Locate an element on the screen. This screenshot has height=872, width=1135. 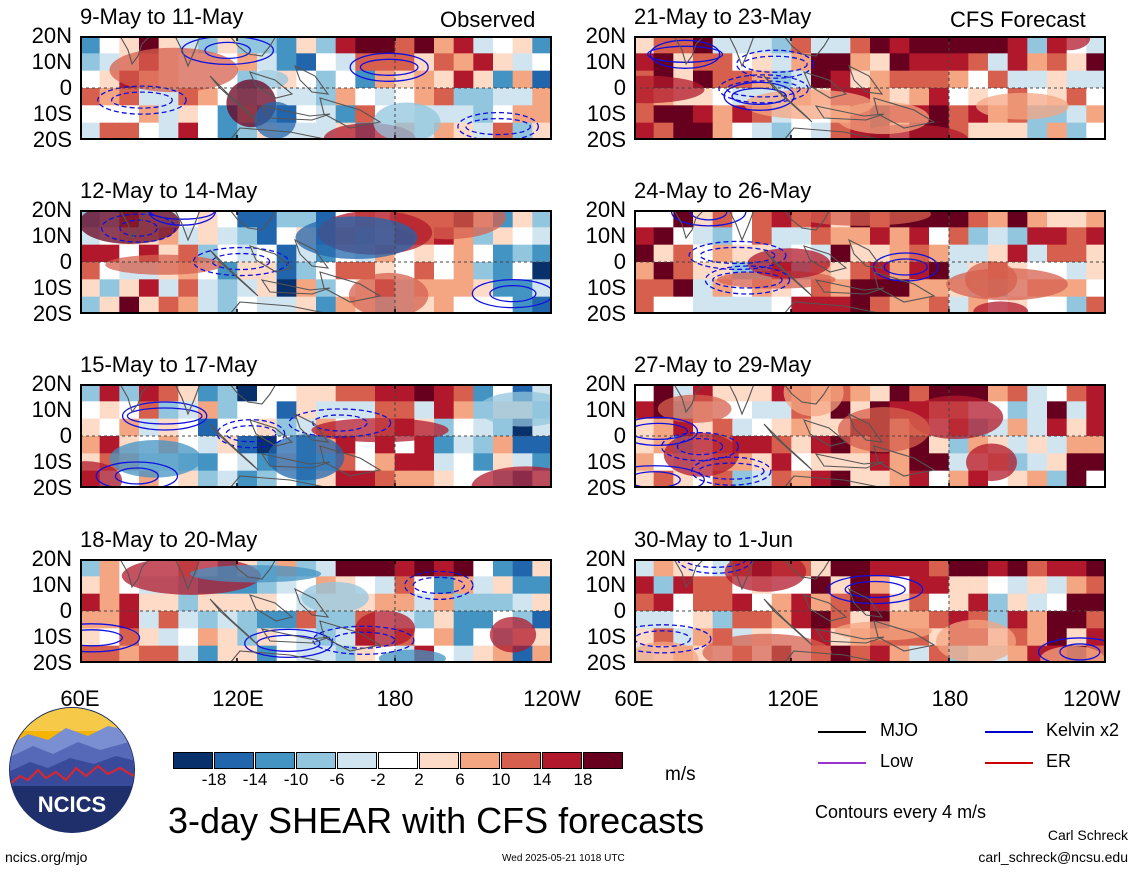
legend-label-er: ER is located at coordinates (1059, 761).